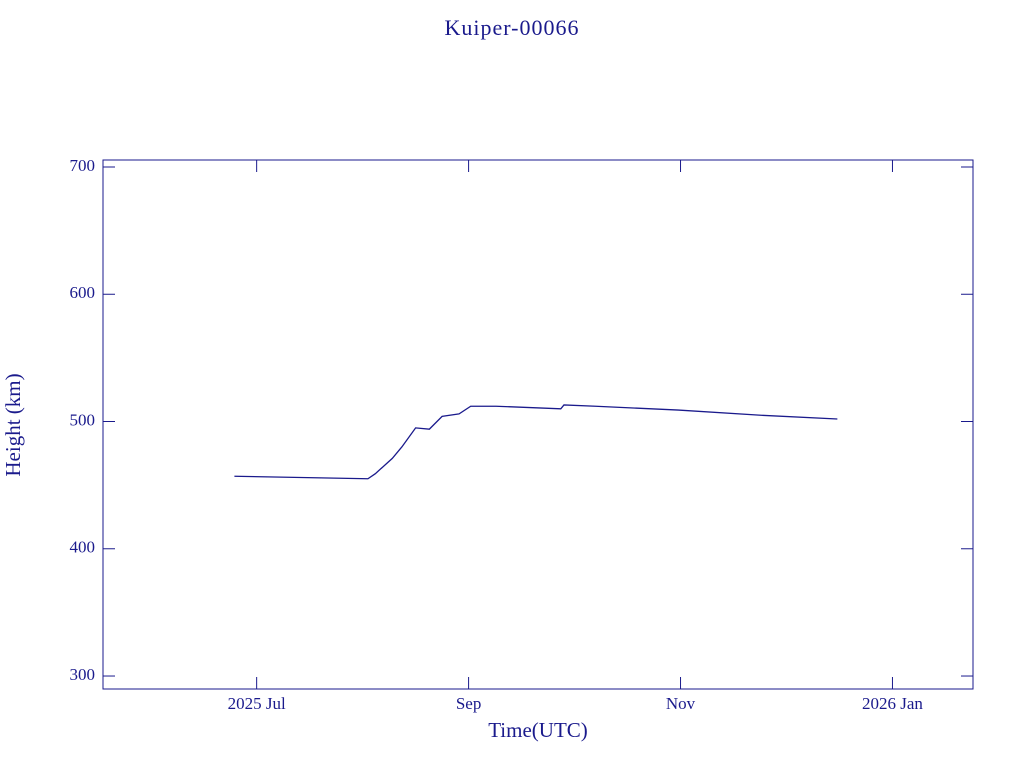  What do you see at coordinates (512, 27) in the screenshot?
I see `chart-title: Kuiper-00066` at bounding box center [512, 27].